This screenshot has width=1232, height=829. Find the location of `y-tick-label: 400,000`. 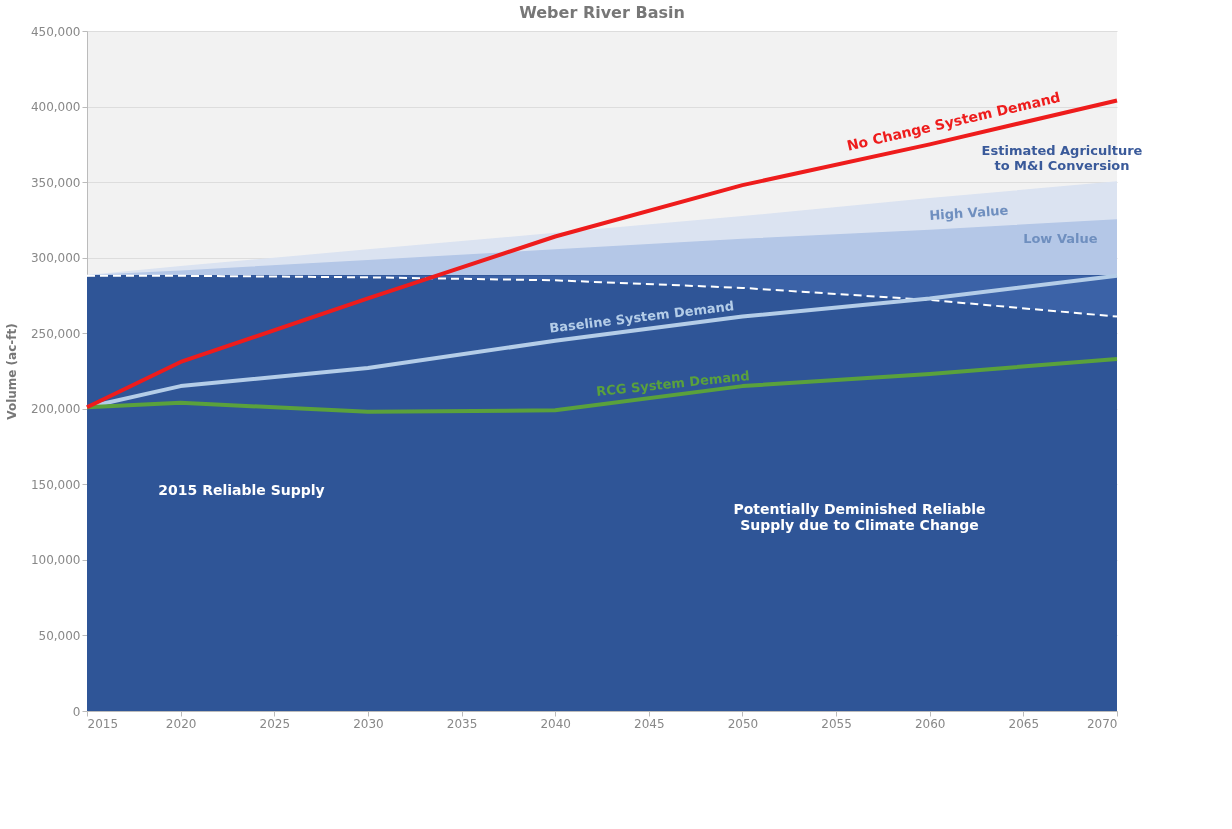

y-tick-label: 400,000 is located at coordinates (55, 107).